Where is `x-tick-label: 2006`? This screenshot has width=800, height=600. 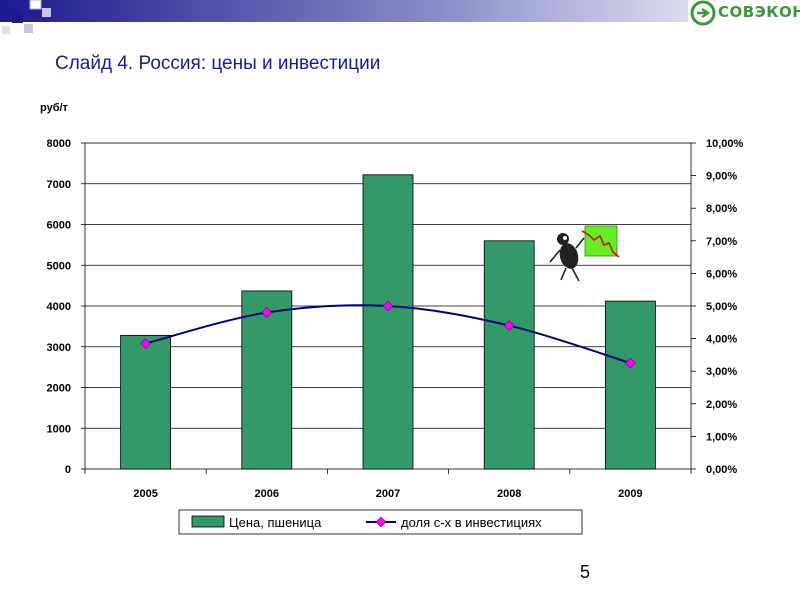 x-tick-label: 2006 is located at coordinates (267, 494).